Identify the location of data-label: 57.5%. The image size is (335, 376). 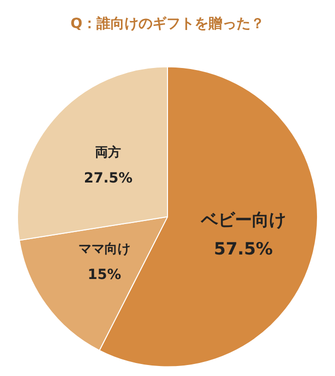
(243, 250).